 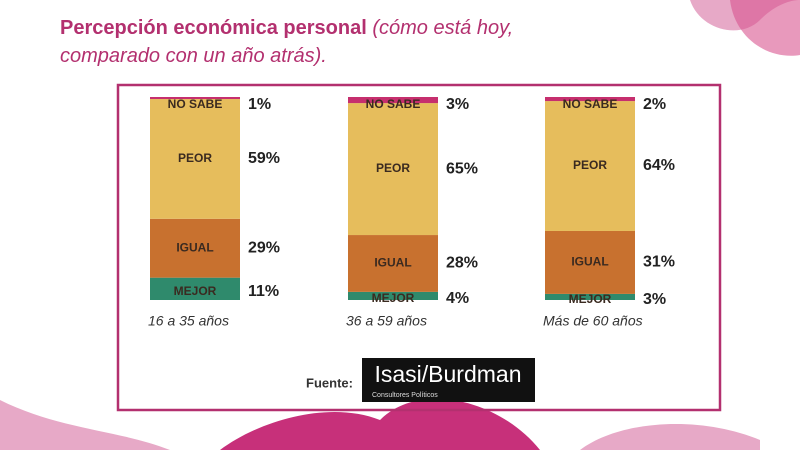 What do you see at coordinates (654, 104) in the screenshot?
I see `value-label: 2%` at bounding box center [654, 104].